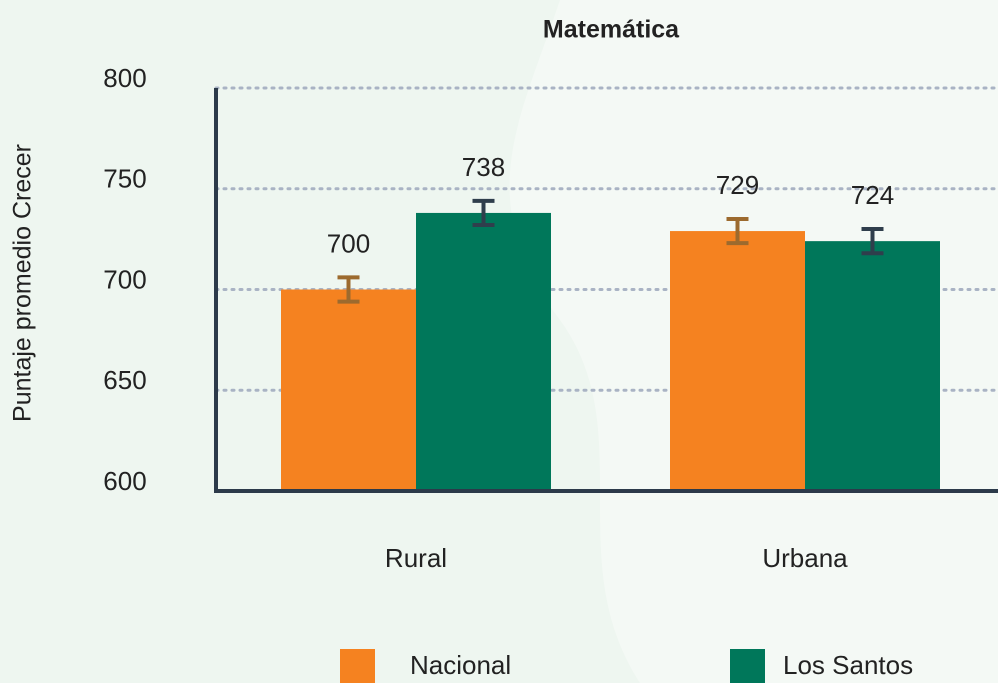  What do you see at coordinates (23, 283) in the screenshot?
I see `y-axis-label: Puntaje promedio Crecer` at bounding box center [23, 283].